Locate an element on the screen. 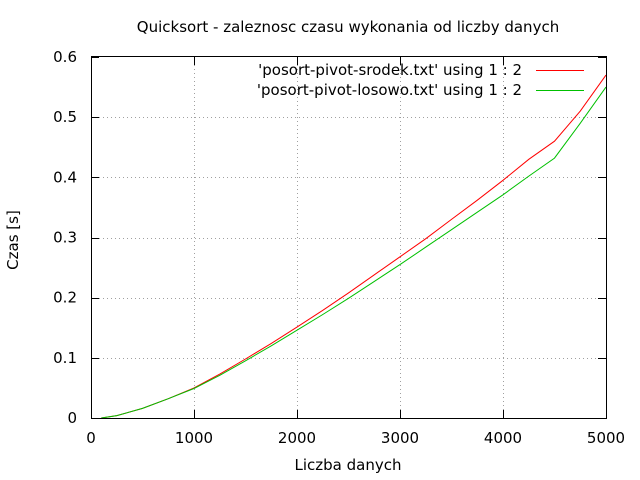 The width and height of the screenshot is (640, 480). x-tick-label: 2000 is located at coordinates (297, 438).